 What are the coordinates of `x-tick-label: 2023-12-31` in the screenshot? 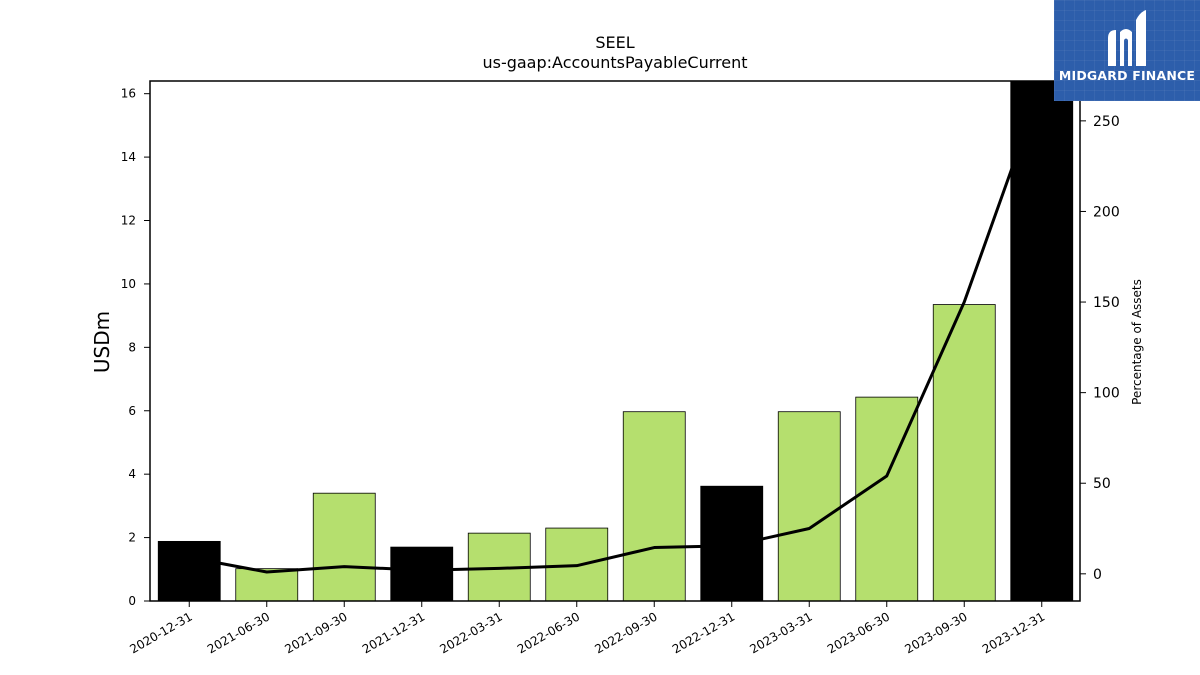 It's located at (1013, 632).